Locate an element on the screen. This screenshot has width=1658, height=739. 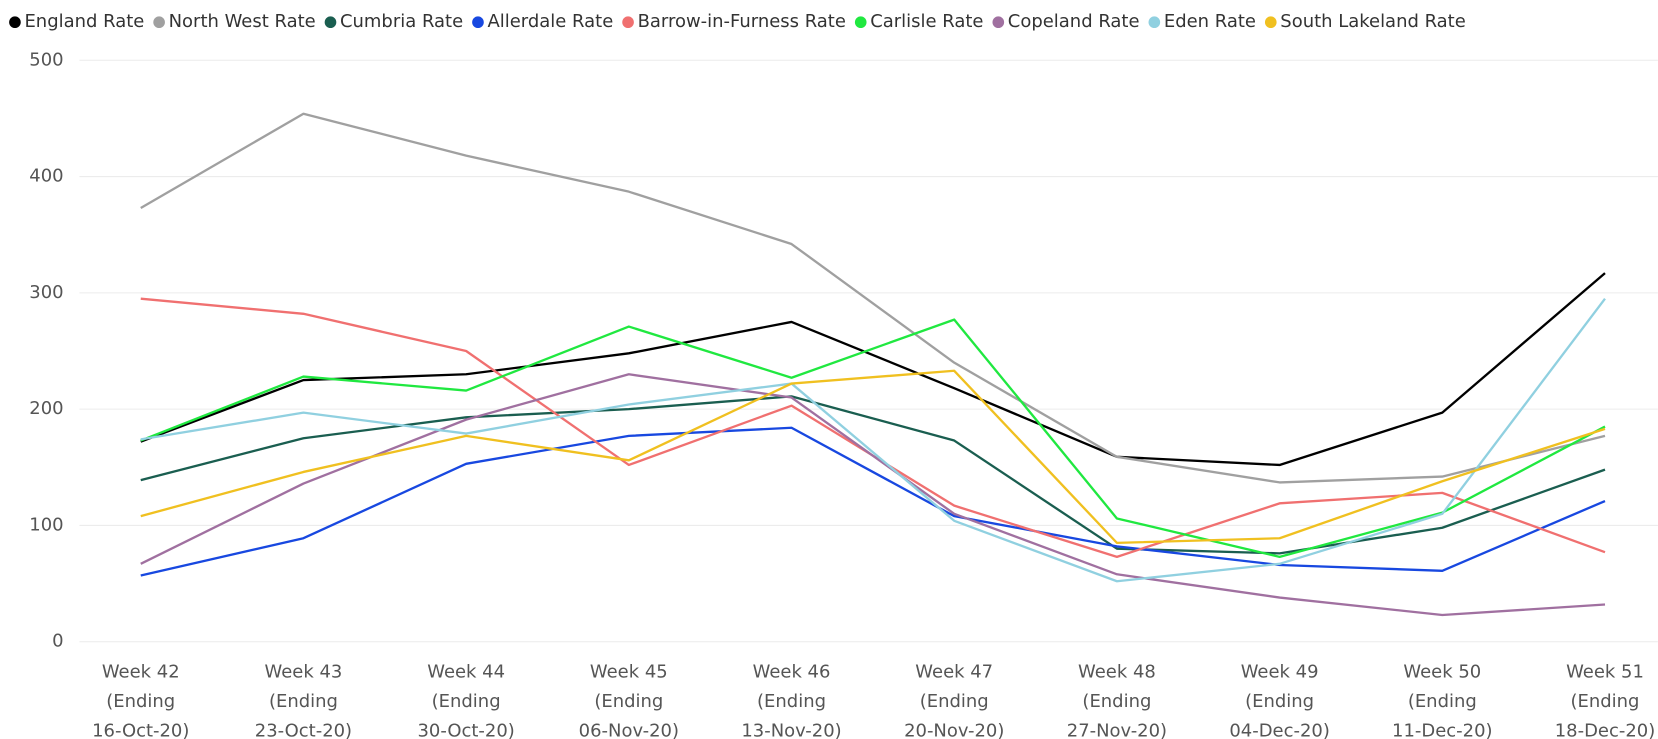
legend-label: Barrow-in-Furness Rate is located at coordinates (742, 21).